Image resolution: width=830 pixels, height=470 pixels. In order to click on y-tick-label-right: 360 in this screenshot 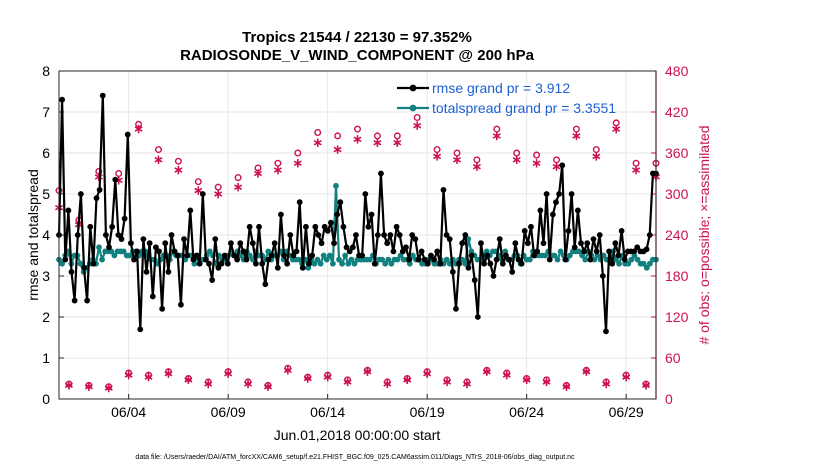, I will do `click(677, 153)`.